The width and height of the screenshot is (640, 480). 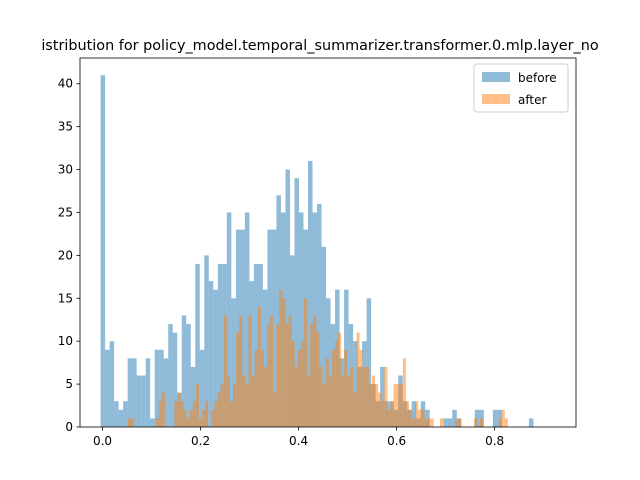 I want to click on legend-swatch-before, so click(x=496, y=77).